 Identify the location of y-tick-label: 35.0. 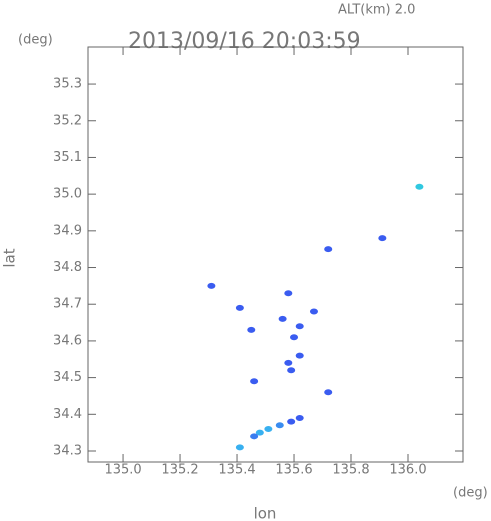
(67, 194).